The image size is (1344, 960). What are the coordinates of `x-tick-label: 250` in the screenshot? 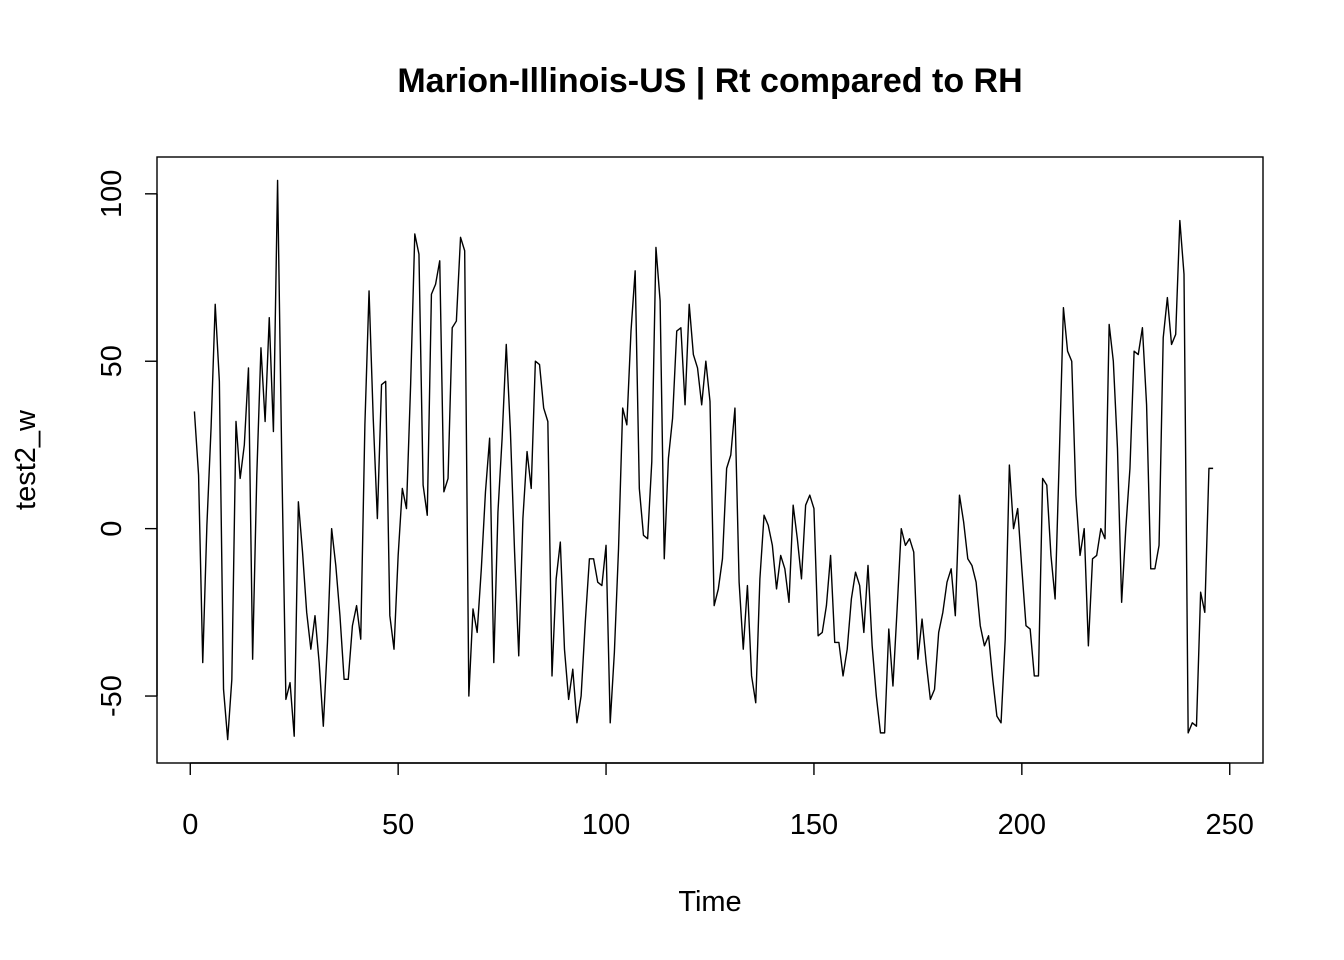 It's located at (1230, 825).